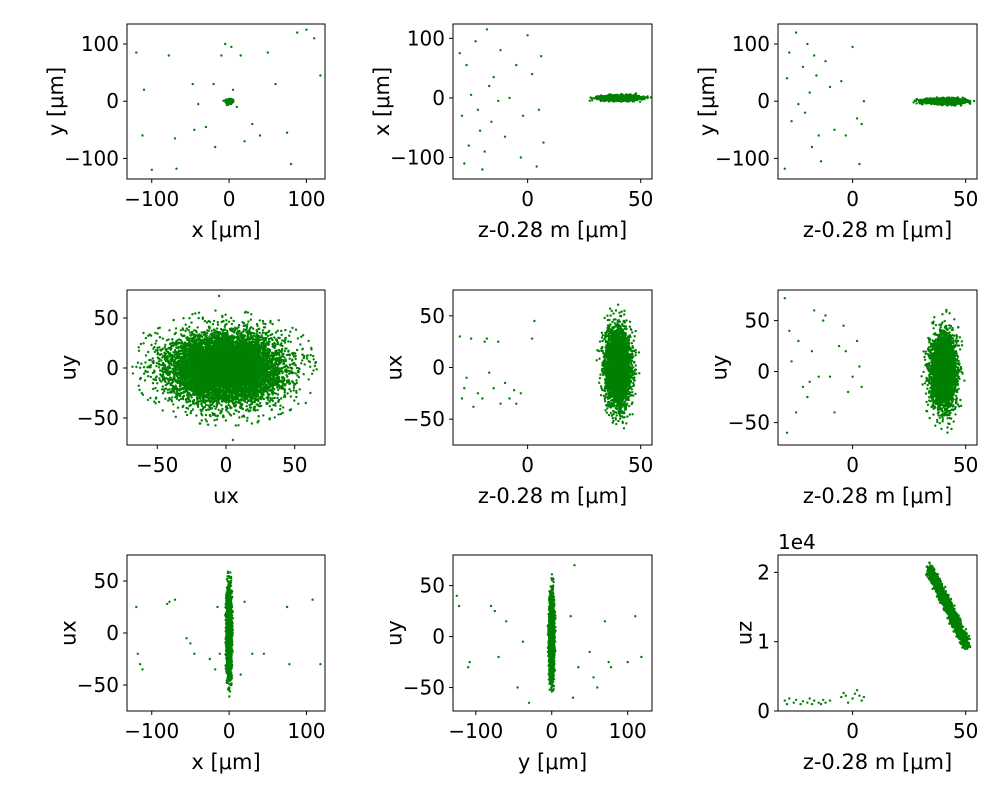 The width and height of the screenshot is (1000, 800). What do you see at coordinates (965, 199) in the screenshot?
I see `x-tick-label: 50` at bounding box center [965, 199].